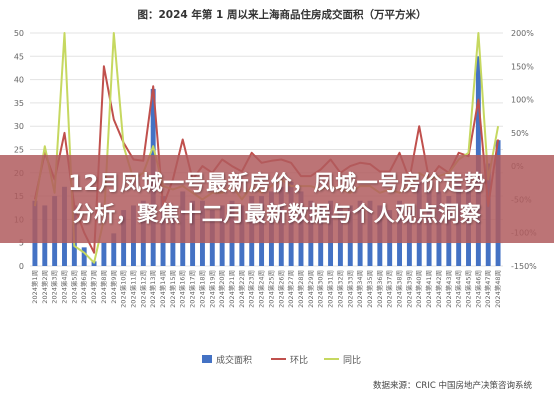 This screenshot has width=554, height=400. What do you see at coordinates (152, 289) in the screenshot?
I see `x-tick-label: 2024第13周` at bounding box center [152, 289].